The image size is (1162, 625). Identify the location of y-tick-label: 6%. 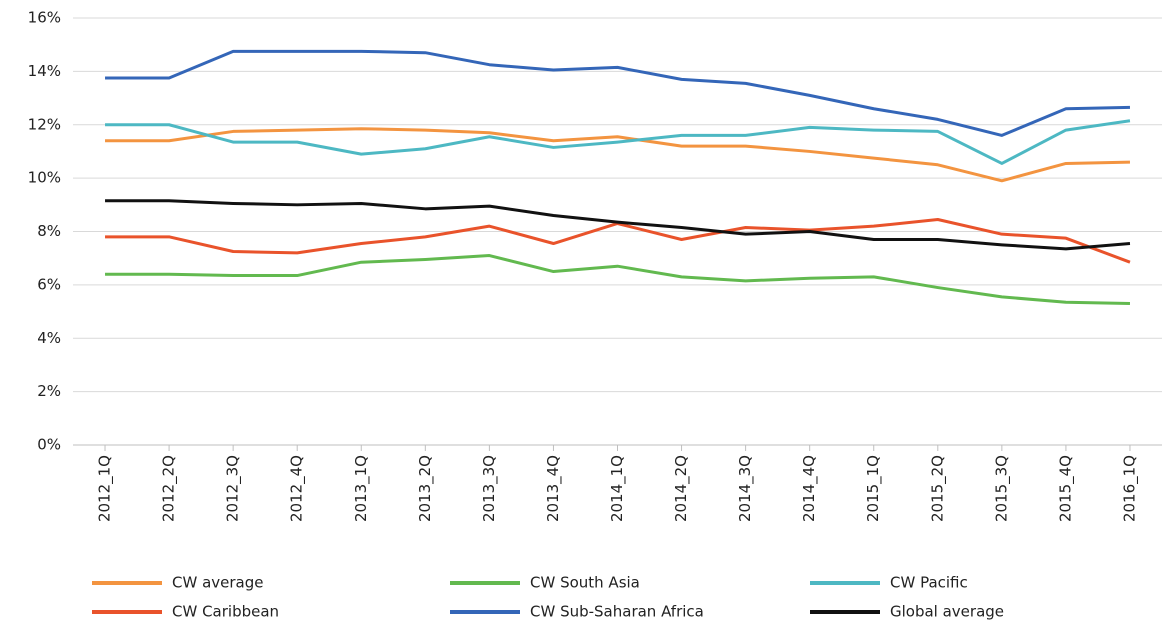
(49, 284).